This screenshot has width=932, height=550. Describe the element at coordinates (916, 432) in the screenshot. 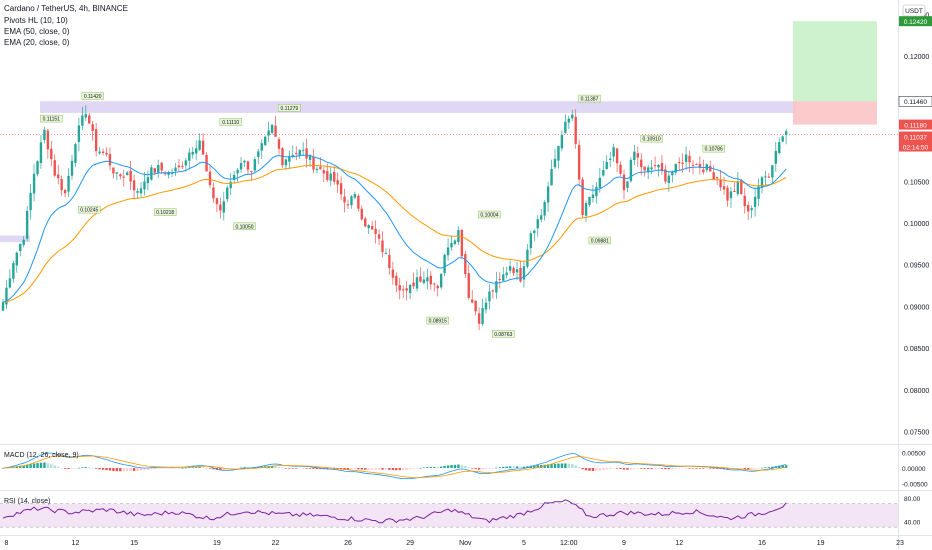

I see `y-tick-label: 0.07500` at that location.